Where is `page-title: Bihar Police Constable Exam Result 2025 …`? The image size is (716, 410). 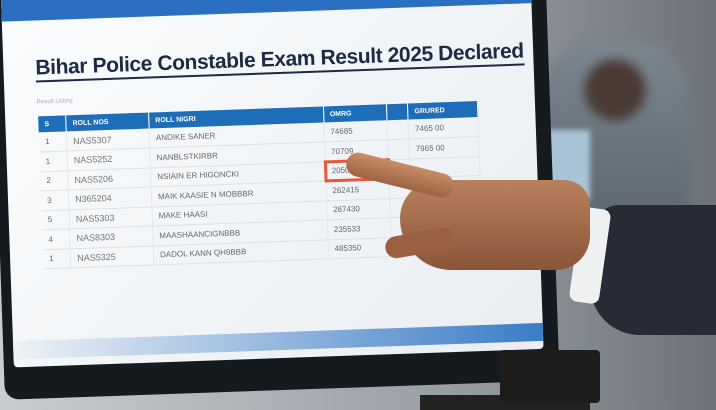 page-title: Bihar Police Constable Exam Result 2025 … is located at coordinates (280, 61).